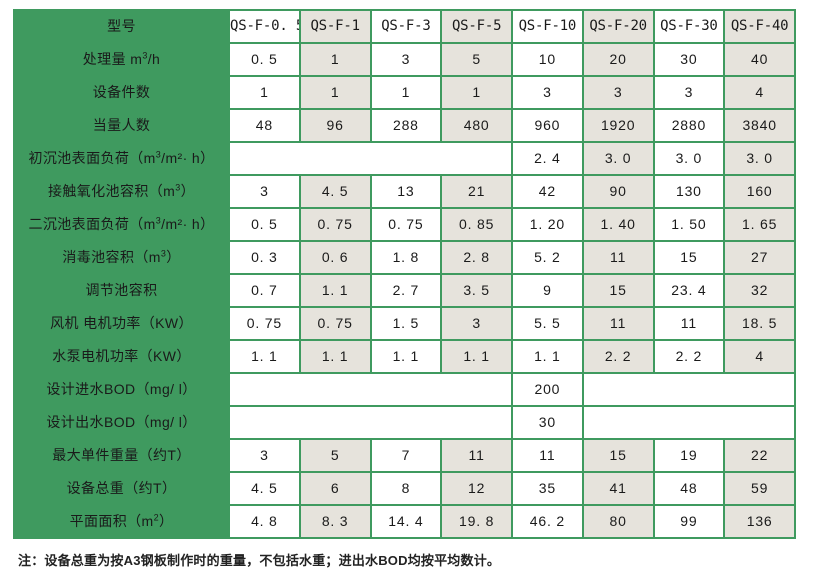  What do you see at coordinates (121, 323) in the screenshot?
I see `row-label-cell: 风机 电机功率（KW）` at bounding box center [121, 323].